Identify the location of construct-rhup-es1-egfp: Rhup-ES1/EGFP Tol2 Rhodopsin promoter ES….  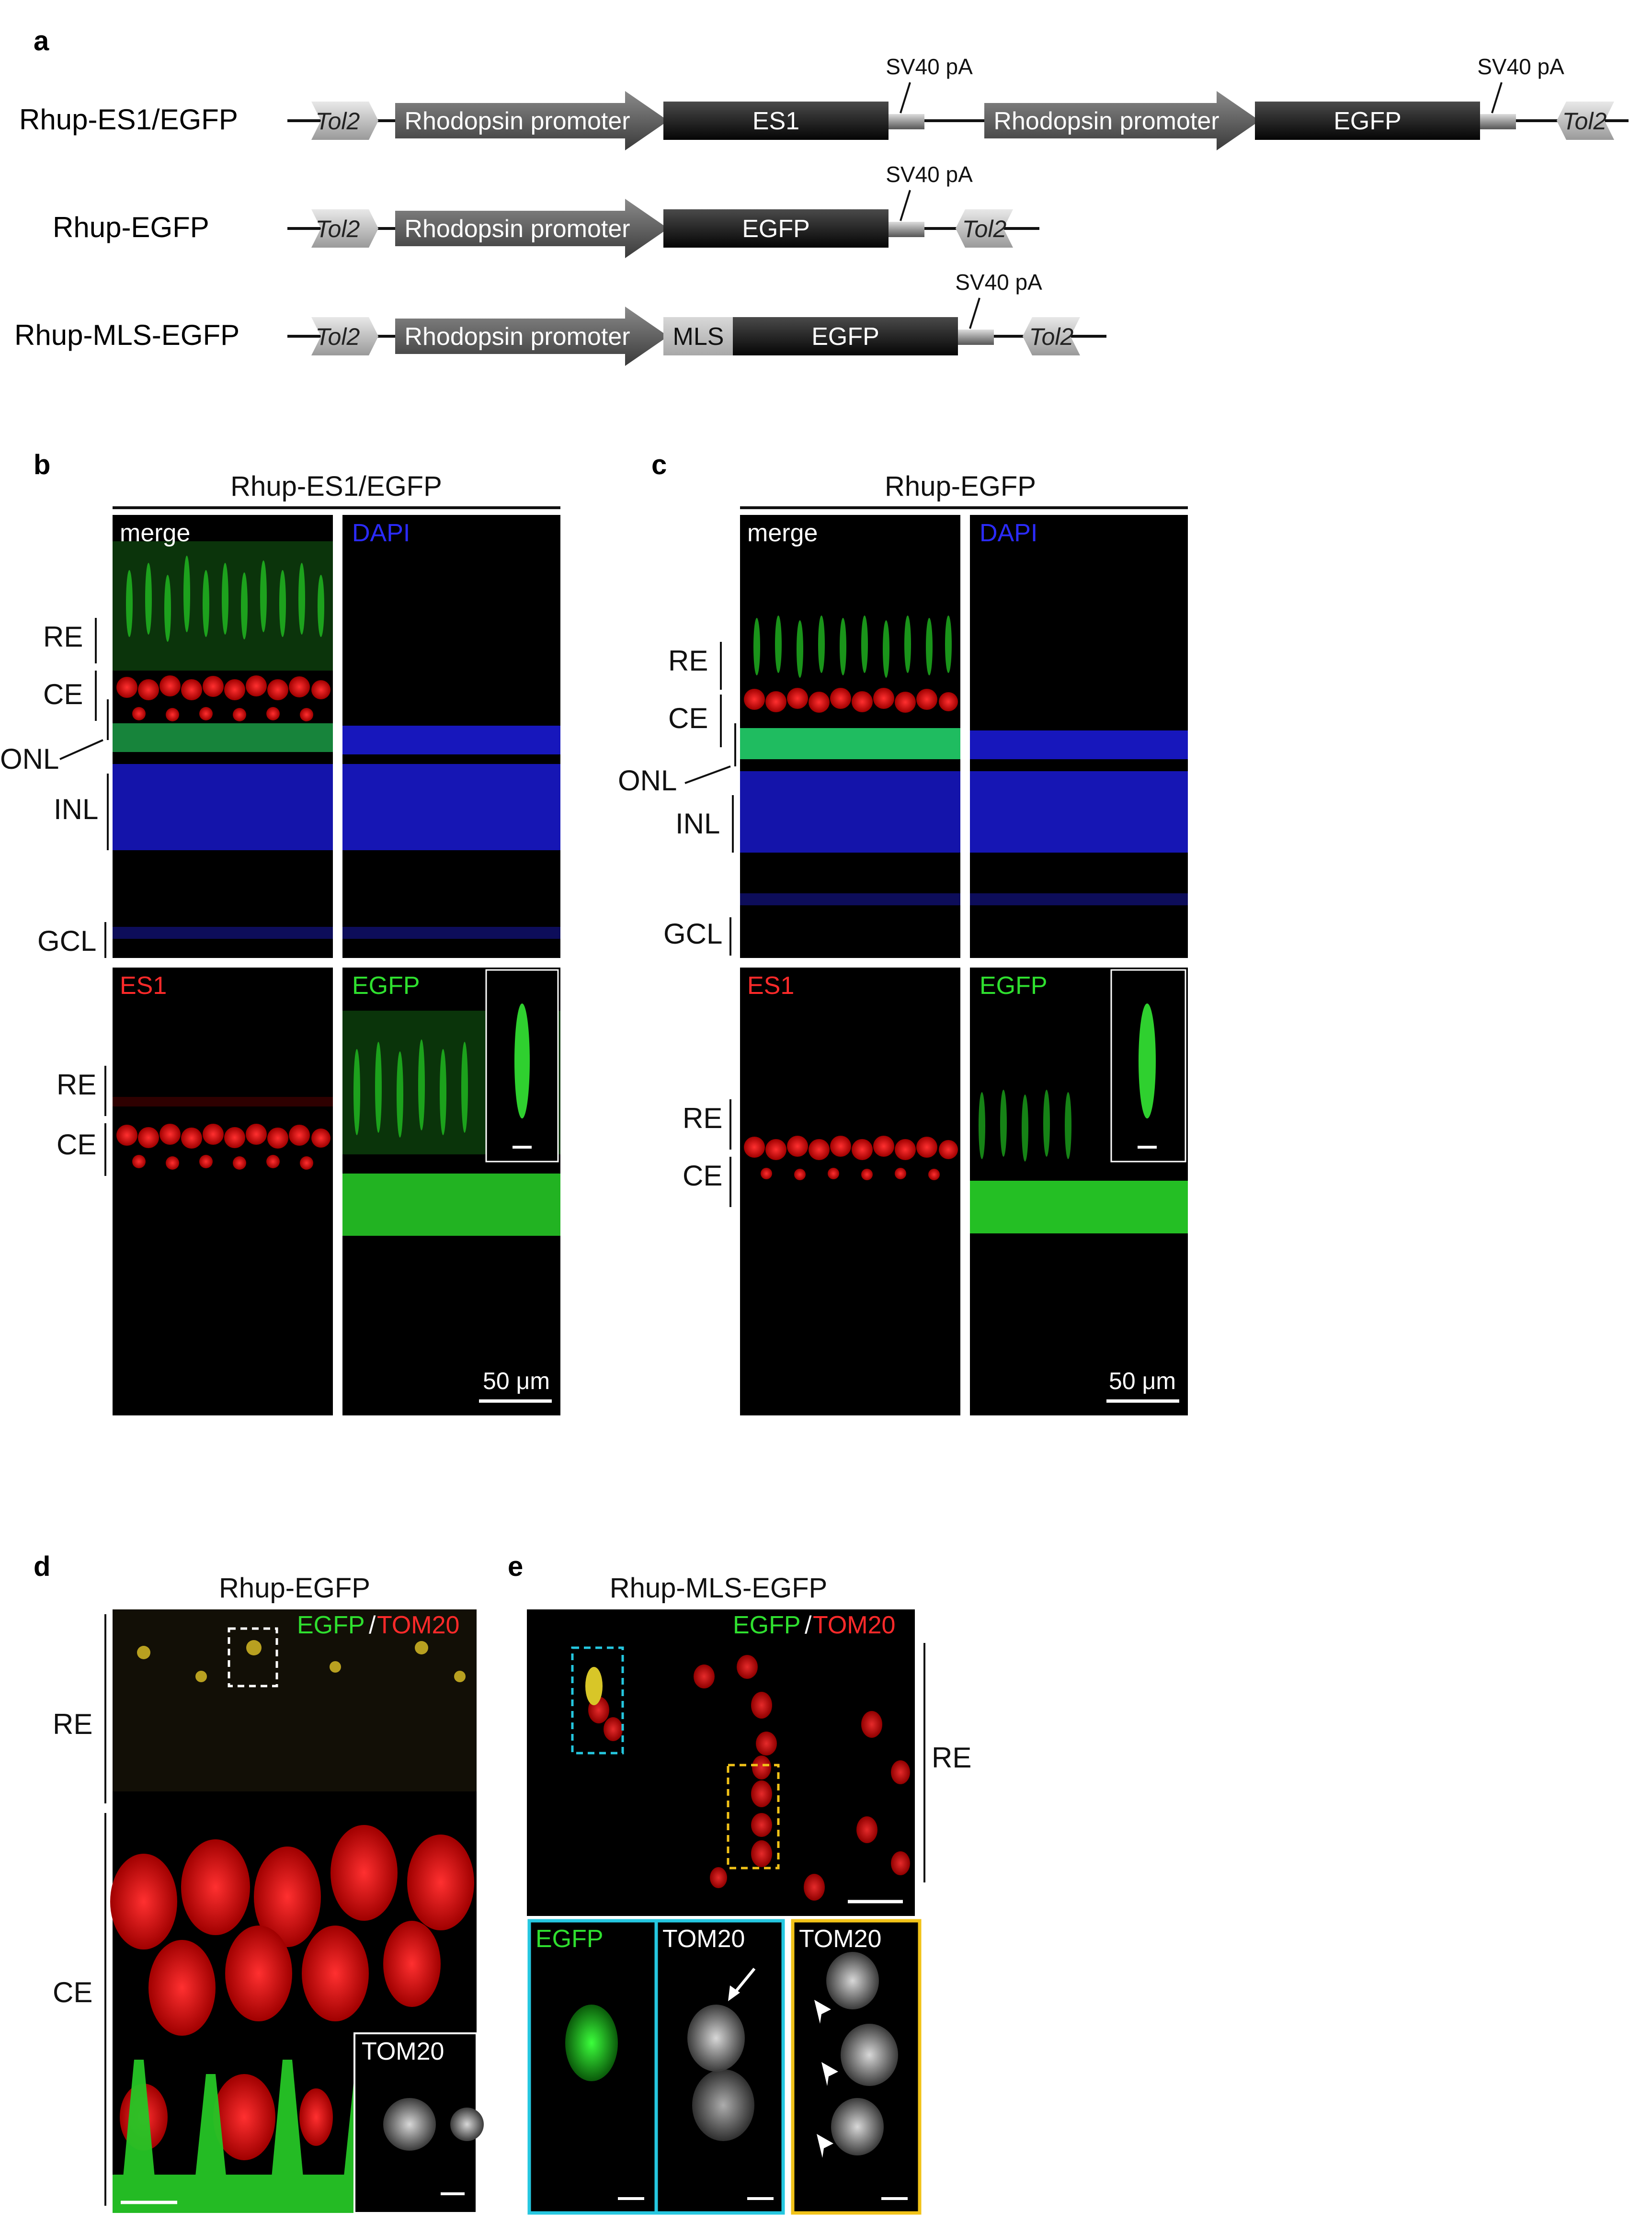
(824, 102).